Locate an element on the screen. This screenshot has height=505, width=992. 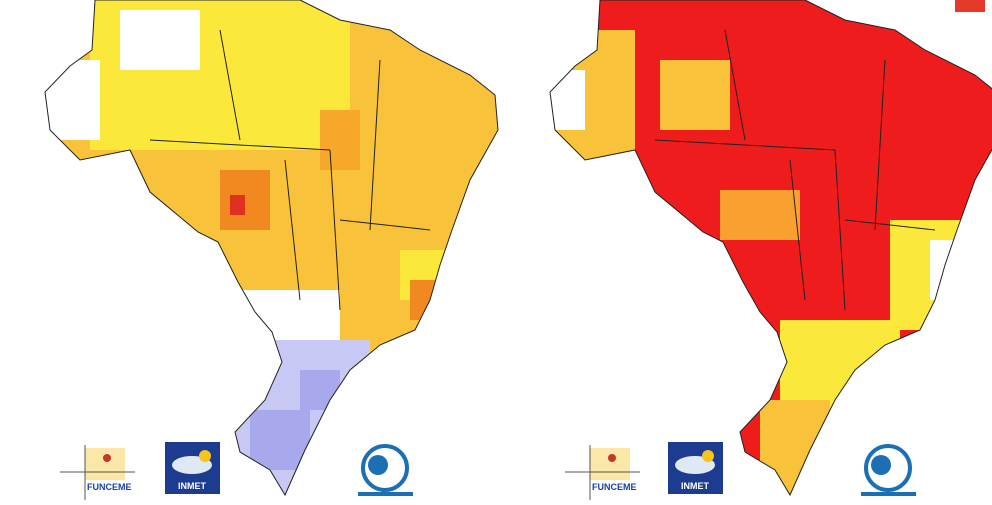
logos-right: FUNCEME INMET is located at coordinates (740, 471).